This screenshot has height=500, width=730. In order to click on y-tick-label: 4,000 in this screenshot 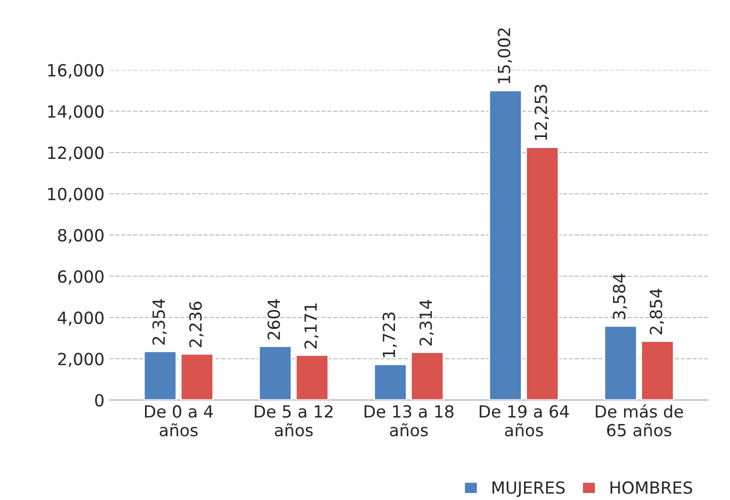, I will do `click(81, 318)`.